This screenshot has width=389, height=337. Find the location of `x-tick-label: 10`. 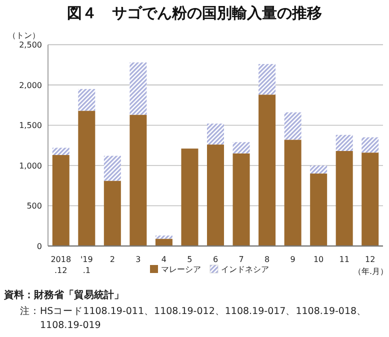

x-tick-label: 10 is located at coordinates (318, 259).